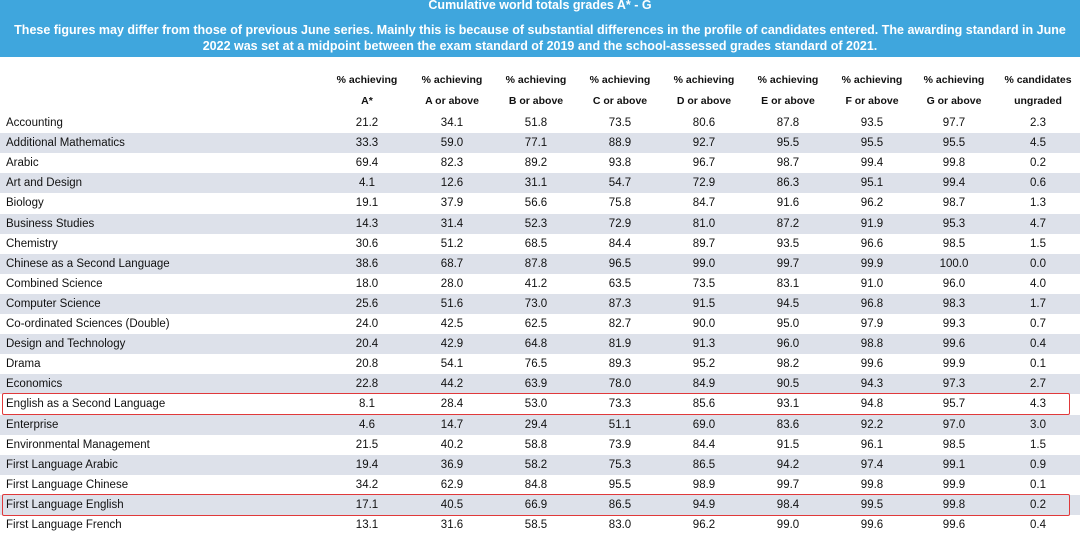 The image size is (1080, 543). Describe the element at coordinates (704, 384) in the screenshot. I see `value-cell: 84.9` at that location.